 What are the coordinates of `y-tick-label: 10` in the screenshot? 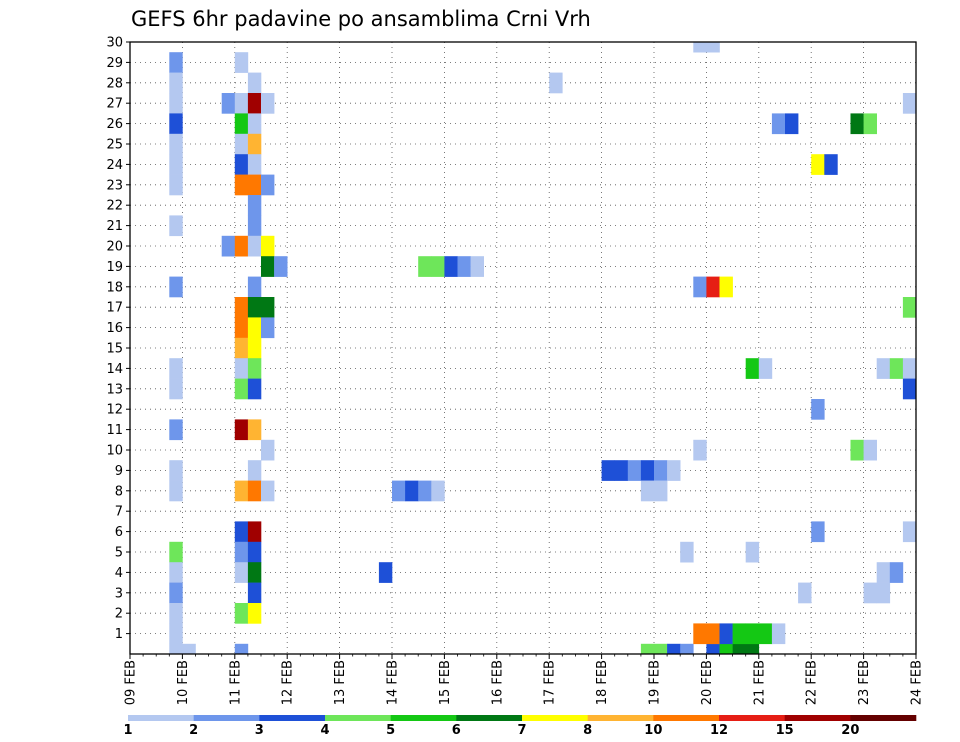 It's located at (114, 451).